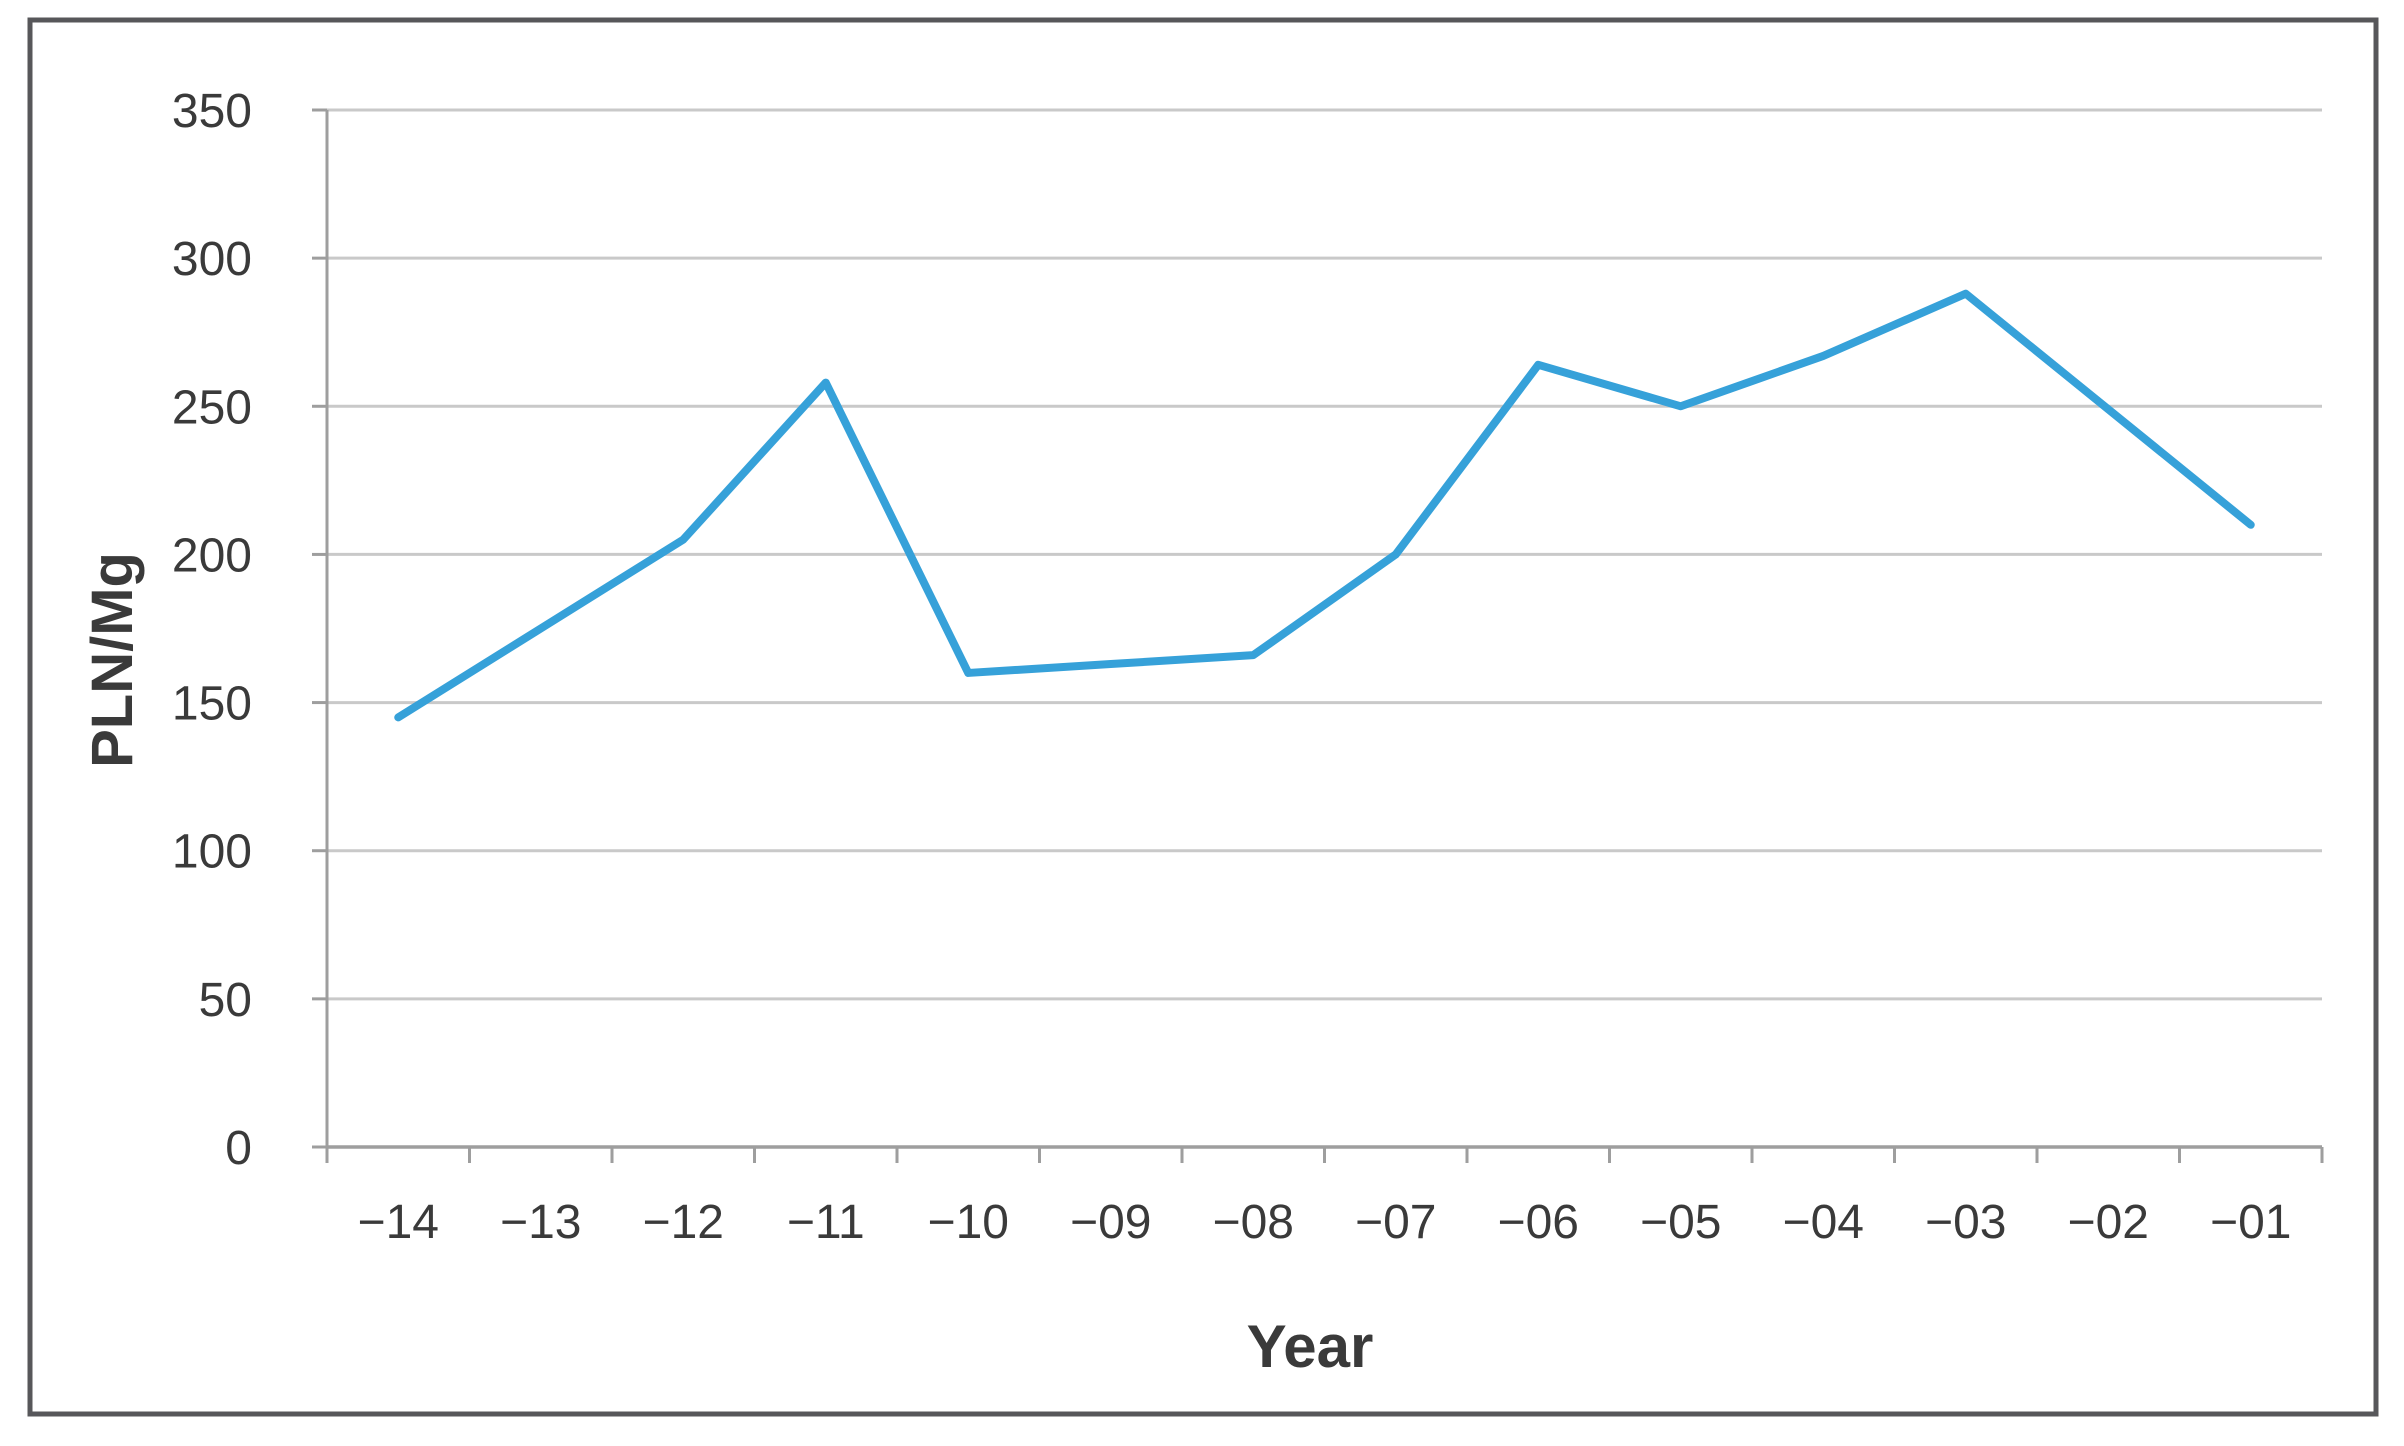 This screenshot has height=1446, width=2404. What do you see at coordinates (1310, 1346) in the screenshot?
I see `x-axis-title: Year` at bounding box center [1310, 1346].